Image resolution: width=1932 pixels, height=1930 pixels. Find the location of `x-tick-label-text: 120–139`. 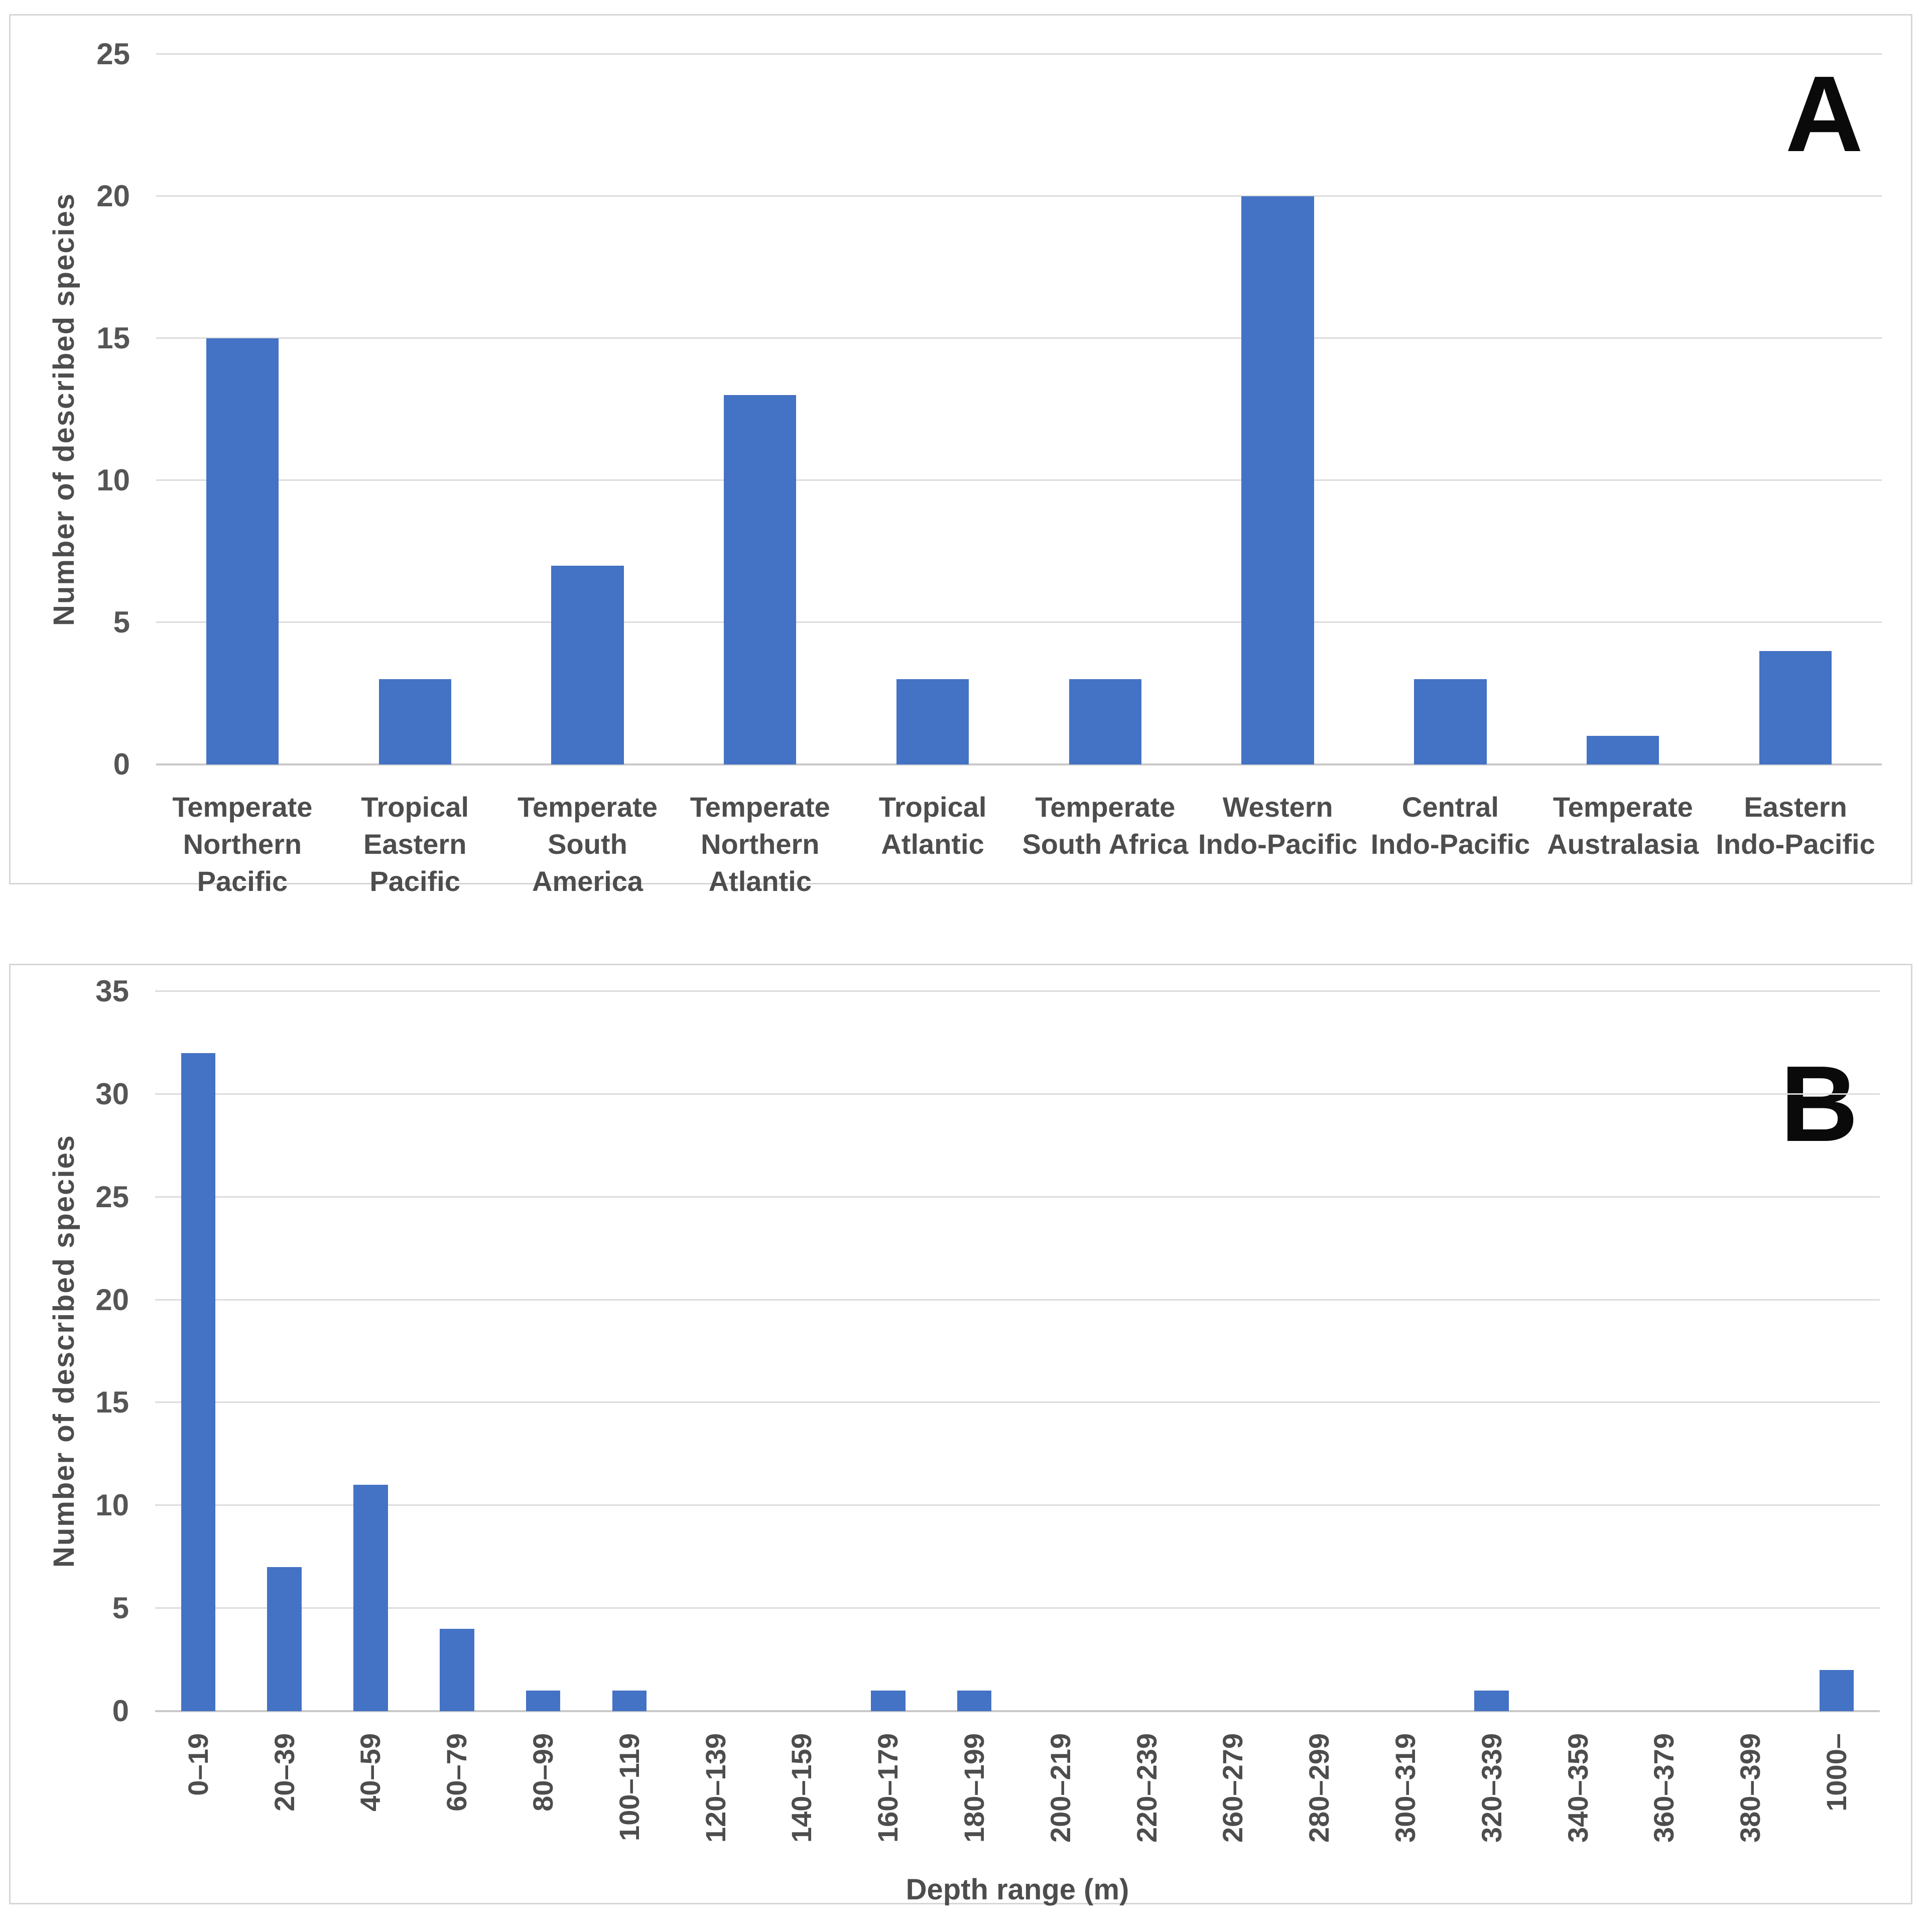

x-tick-label-text: 120–139 is located at coordinates (715, 1788).